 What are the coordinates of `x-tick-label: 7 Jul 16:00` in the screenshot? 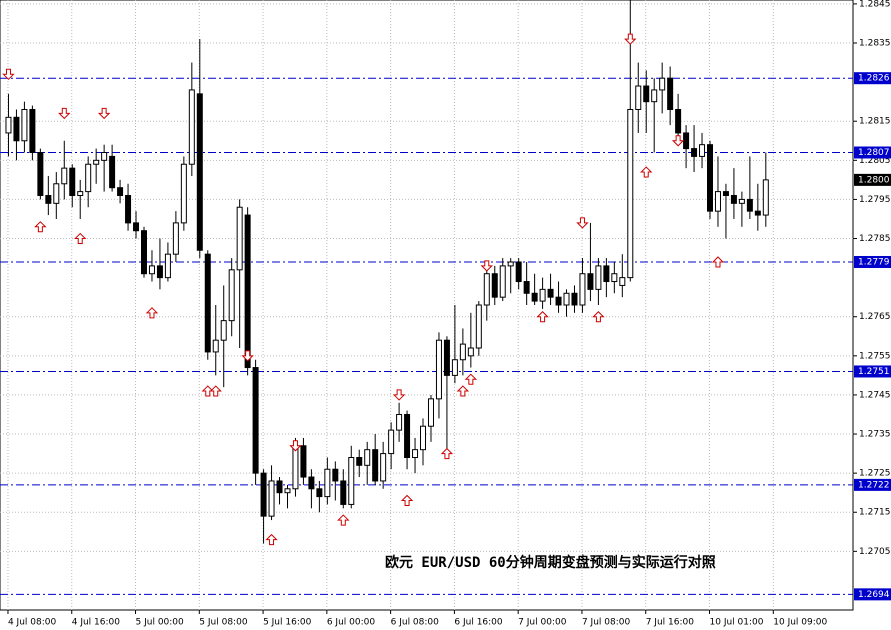 It's located at (670, 623).